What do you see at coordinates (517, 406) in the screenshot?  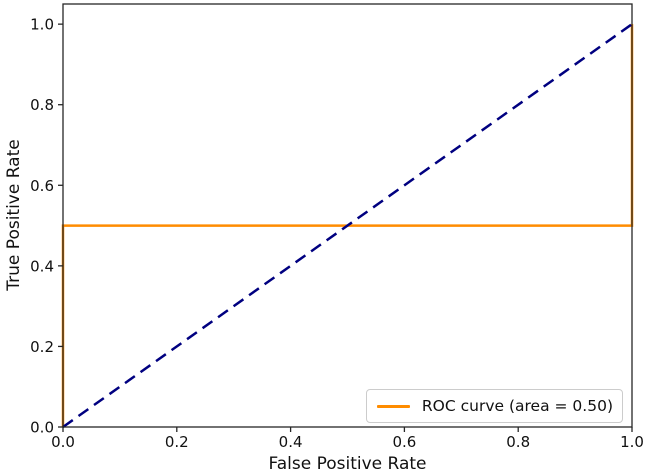 I see `legend-label: ROC curve (area = 0.50)` at bounding box center [517, 406].